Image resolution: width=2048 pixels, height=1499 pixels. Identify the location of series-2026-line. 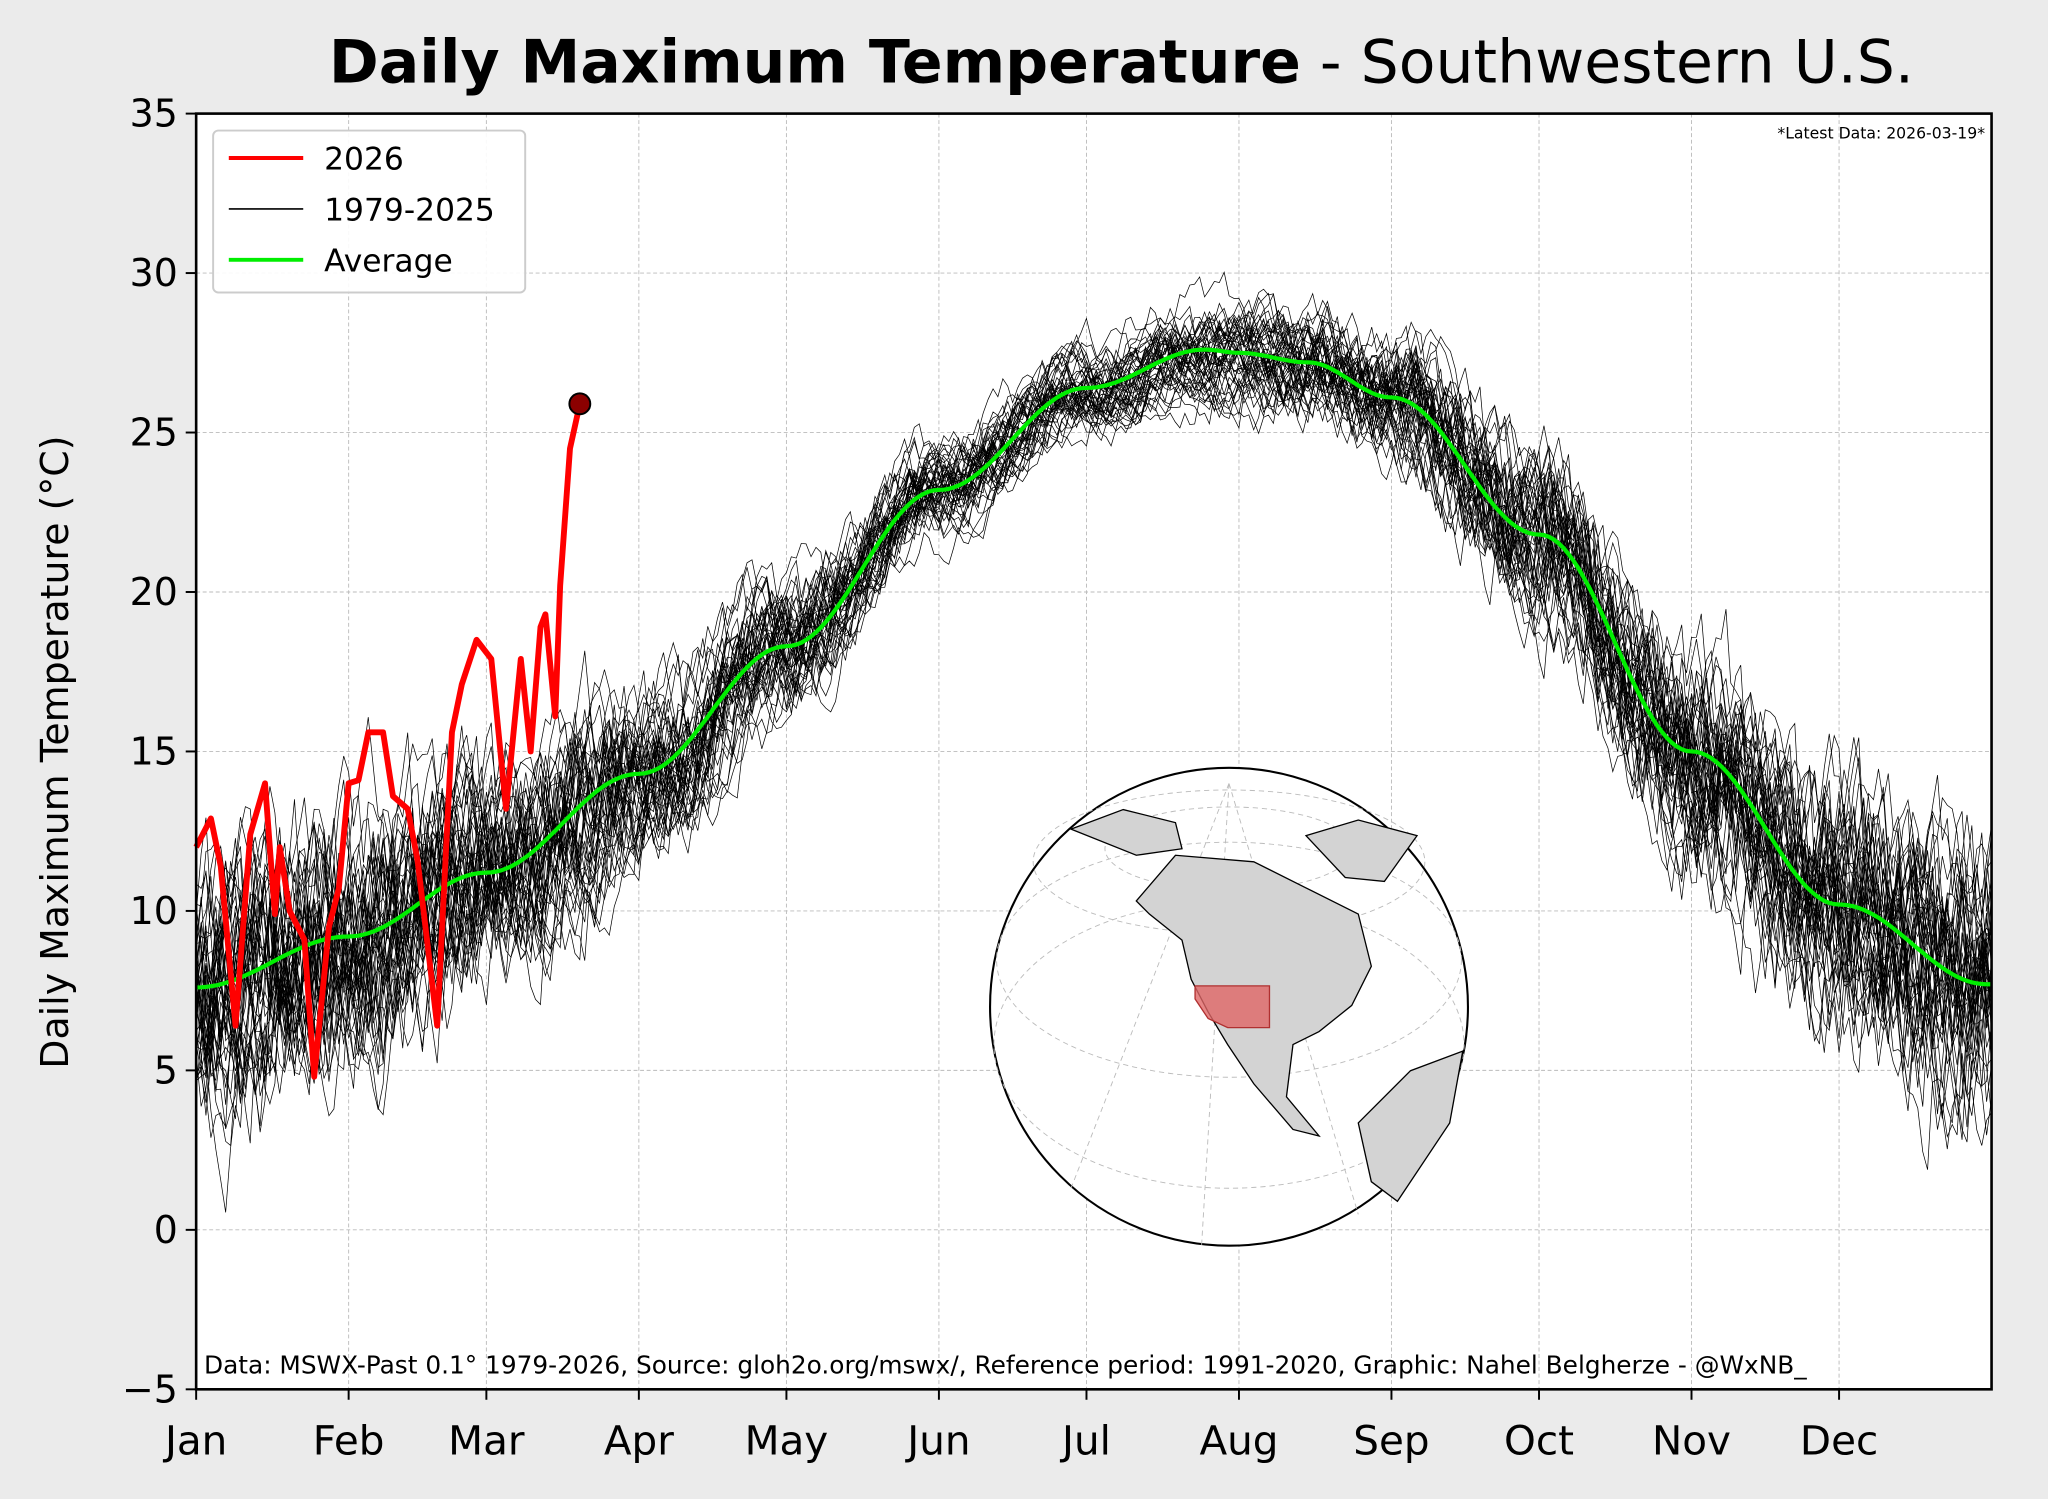
(392, 736).